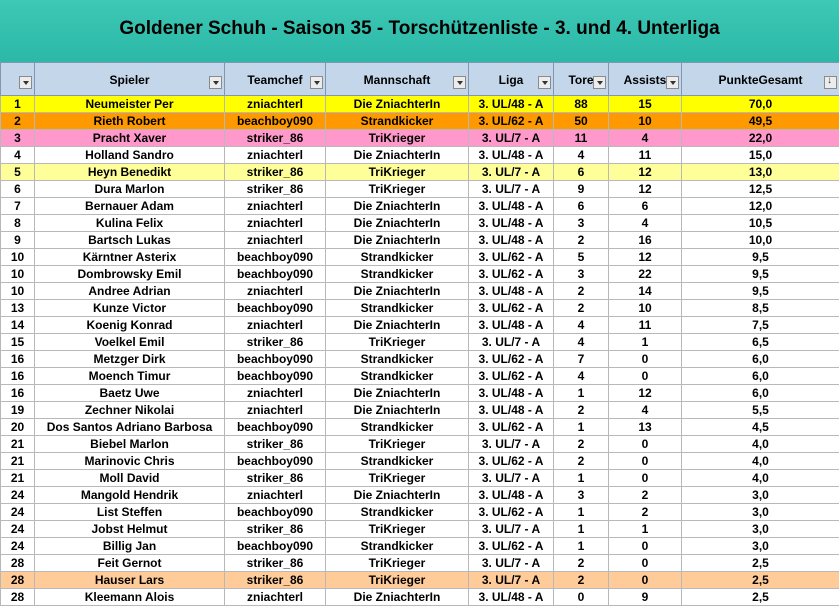 The height and width of the screenshot is (606, 839). I want to click on cell-player: Neumeister Per, so click(130, 104).